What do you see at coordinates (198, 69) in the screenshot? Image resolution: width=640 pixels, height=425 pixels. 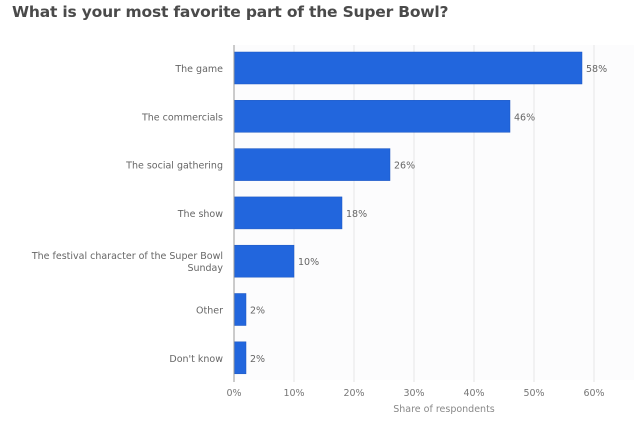 I see `category-label: The game` at bounding box center [198, 69].